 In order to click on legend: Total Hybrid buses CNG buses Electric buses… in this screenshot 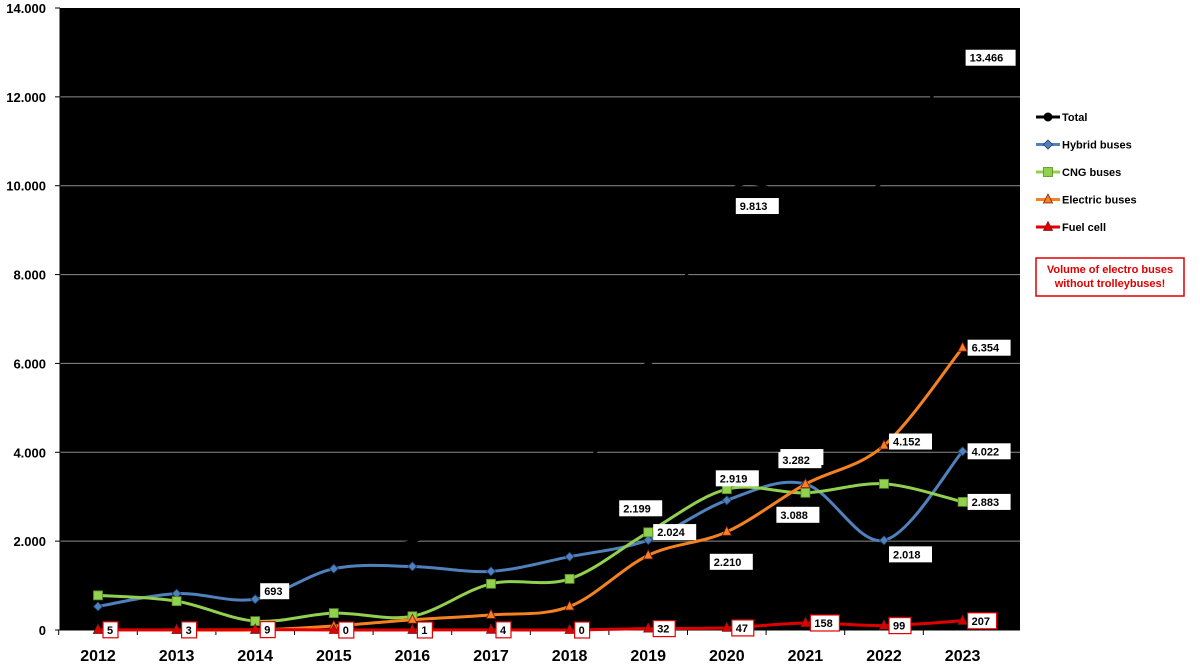, I will do `click(1086, 173)`.